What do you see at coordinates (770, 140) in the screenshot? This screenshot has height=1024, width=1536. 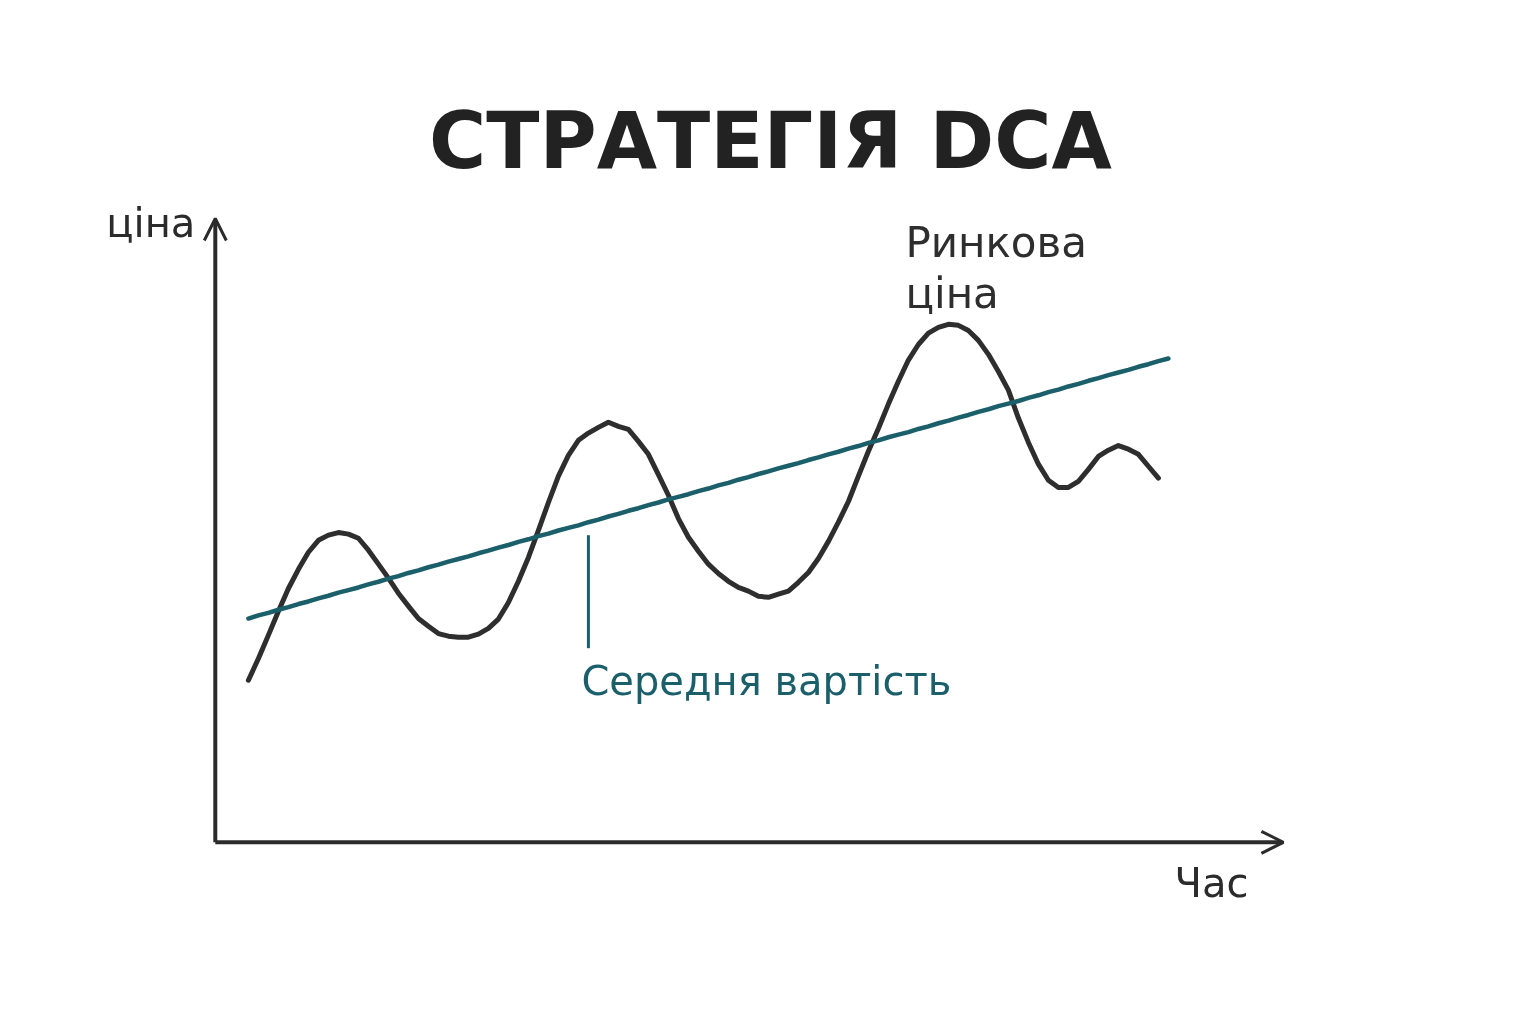 I see `chart-title: СТРАТЕГІЯ DCA` at bounding box center [770, 140].